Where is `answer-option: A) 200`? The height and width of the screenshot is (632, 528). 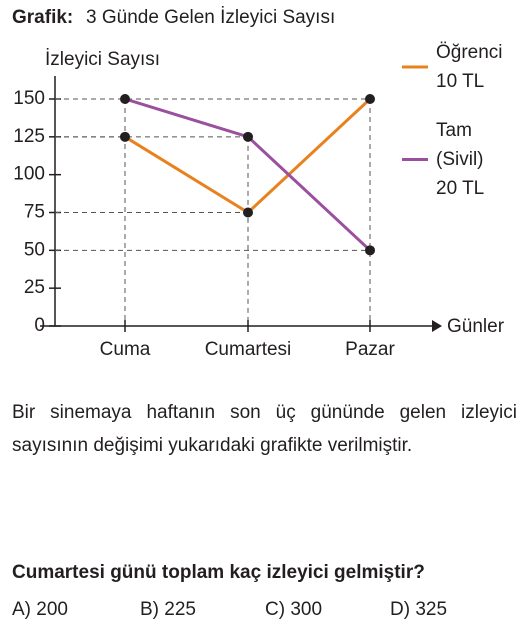
answer-option: A) 200 is located at coordinates (40, 609).